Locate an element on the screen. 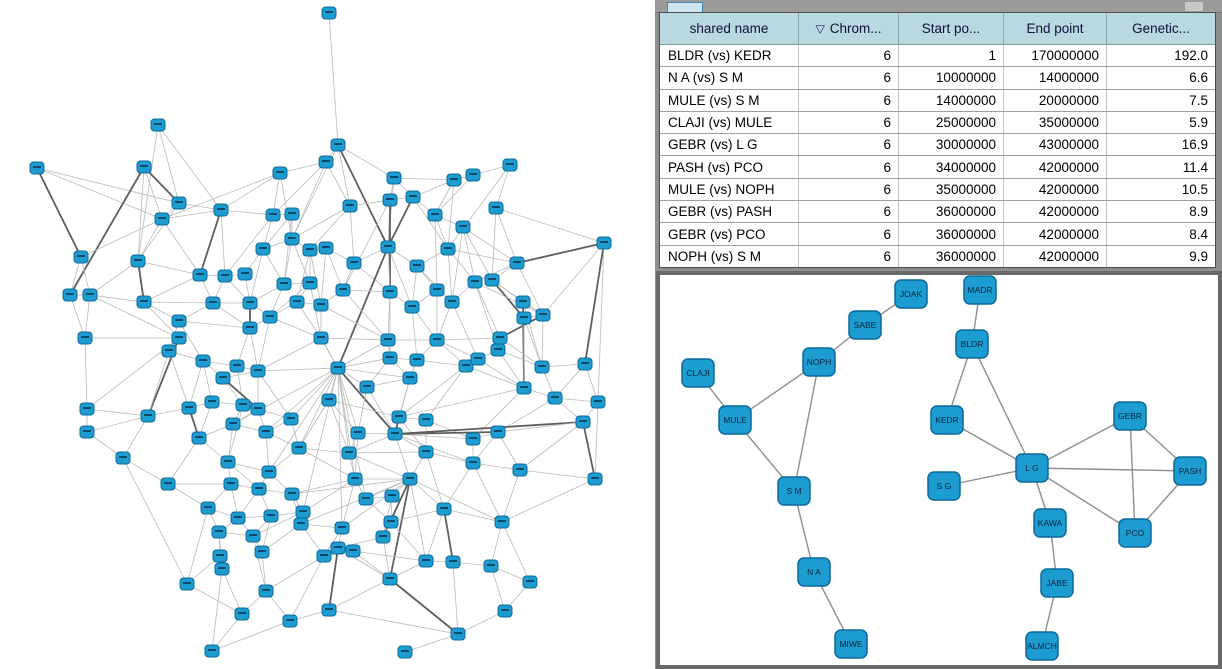 The height and width of the screenshot is (669, 1222). network-node-KAWA: KAWA is located at coordinates (1050, 523).